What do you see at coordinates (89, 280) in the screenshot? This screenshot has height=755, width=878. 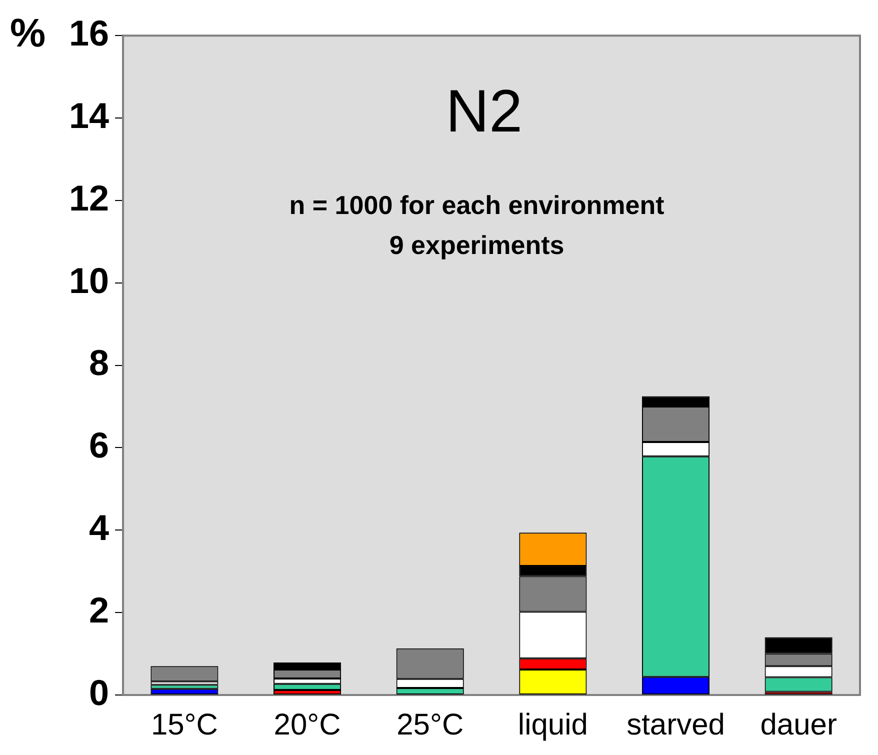 I see `y-tick-label: 10` at bounding box center [89, 280].